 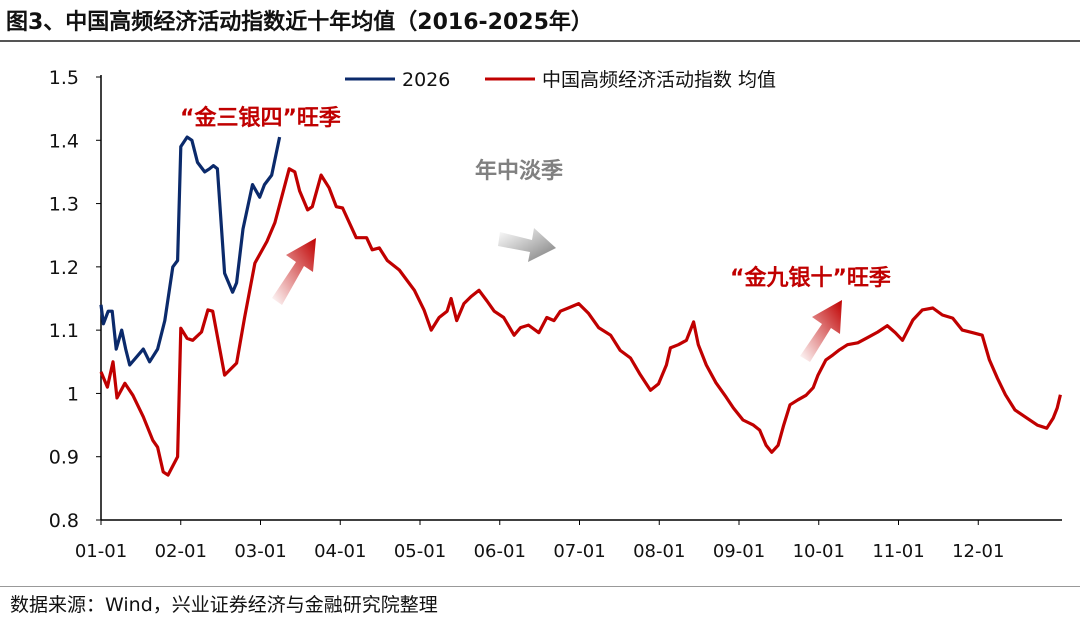 What do you see at coordinates (819, 551) in the screenshot?
I see `x-tick-label: 10-01` at bounding box center [819, 551].